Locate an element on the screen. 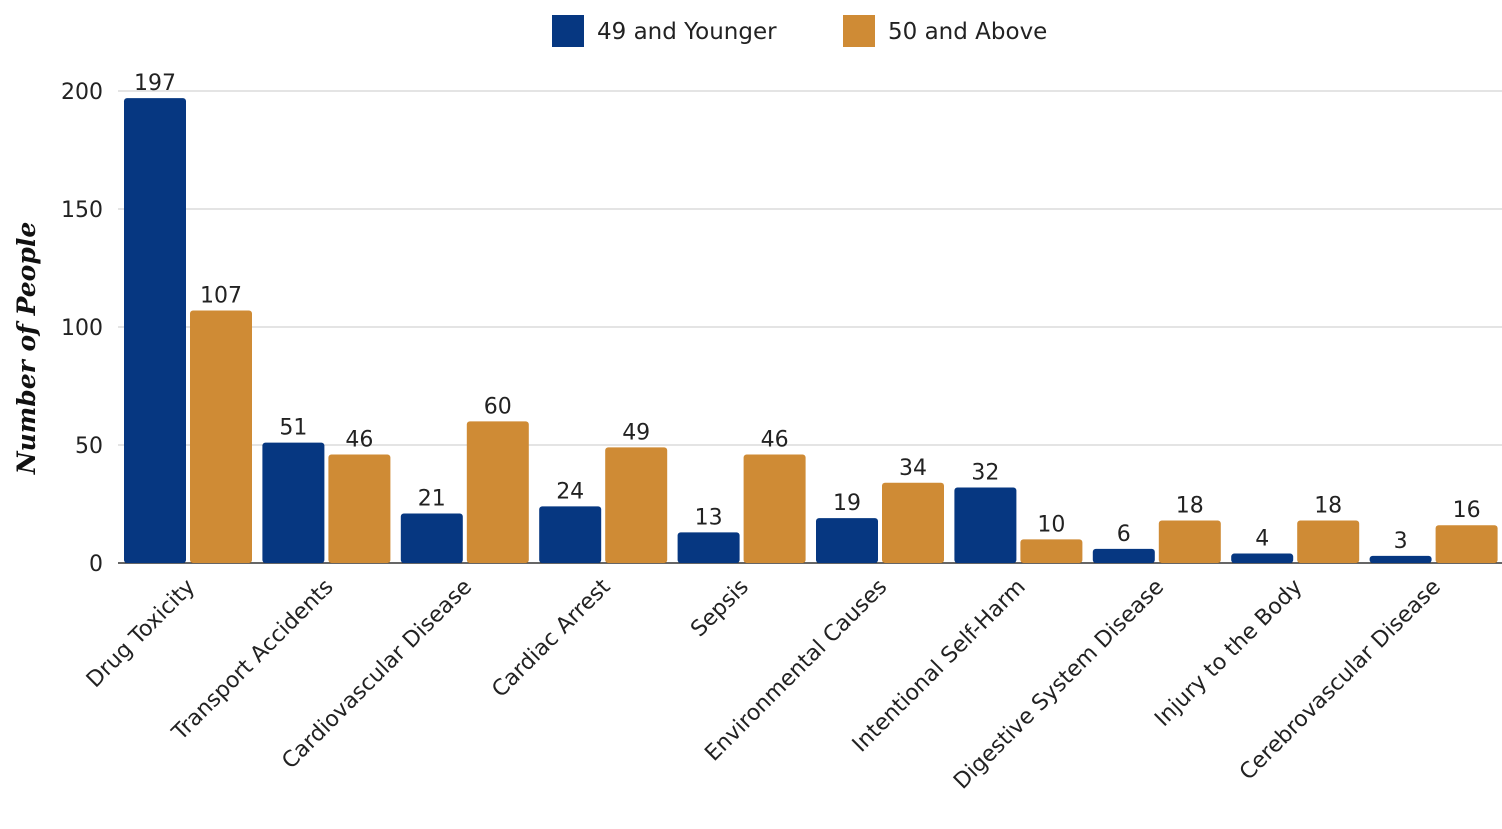 The height and width of the screenshot is (829, 1502). y-tick-label: 0 is located at coordinates (96, 564).